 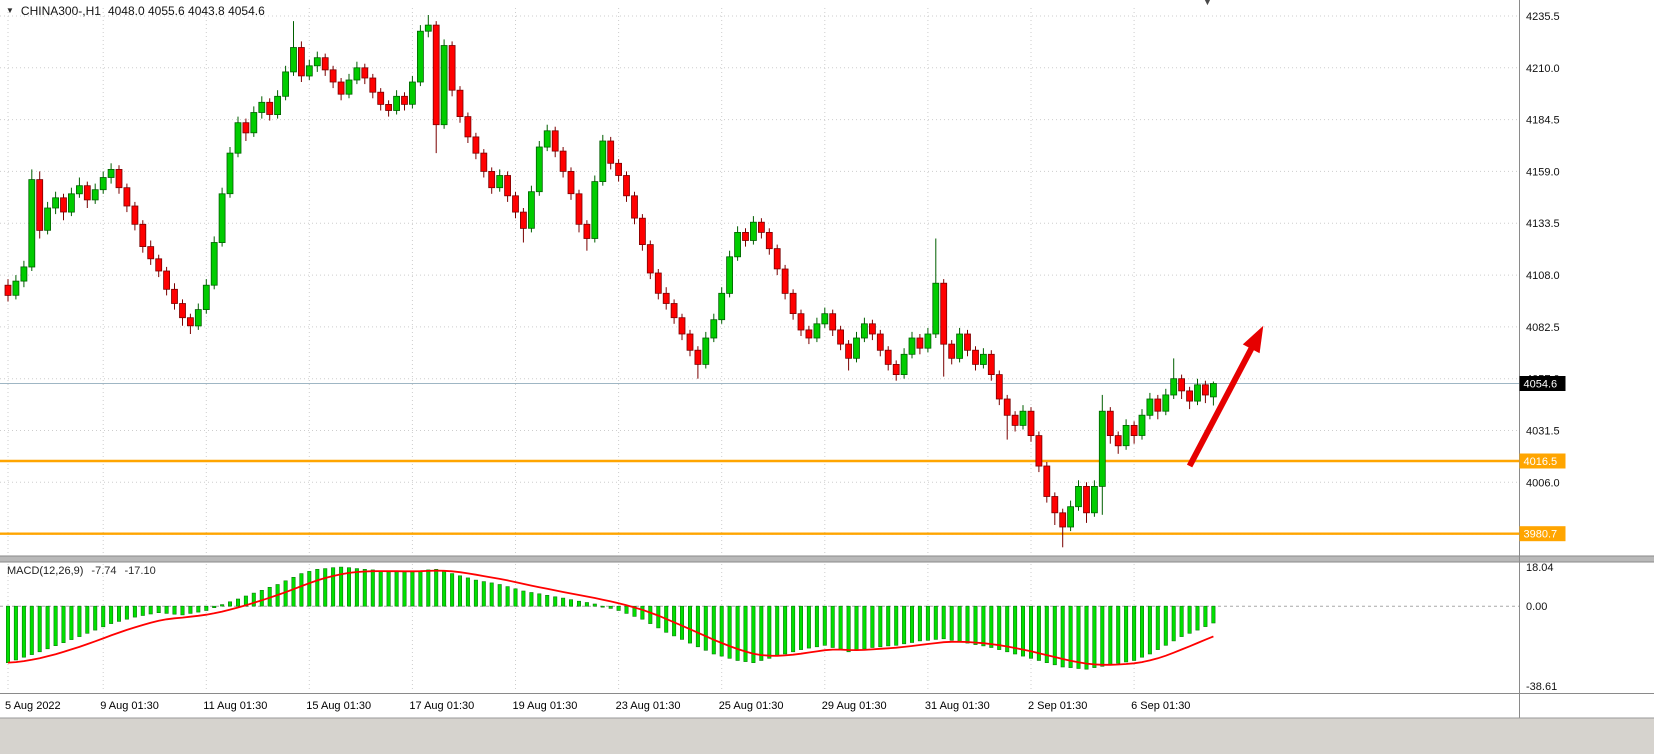 I want to click on trend-arrow, so click(x=1225, y=396).